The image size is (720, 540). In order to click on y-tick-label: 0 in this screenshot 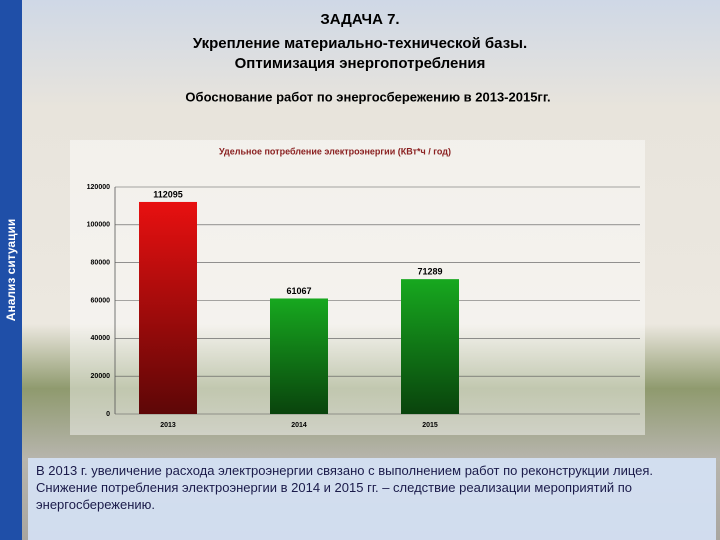, I will do `click(108, 414)`.